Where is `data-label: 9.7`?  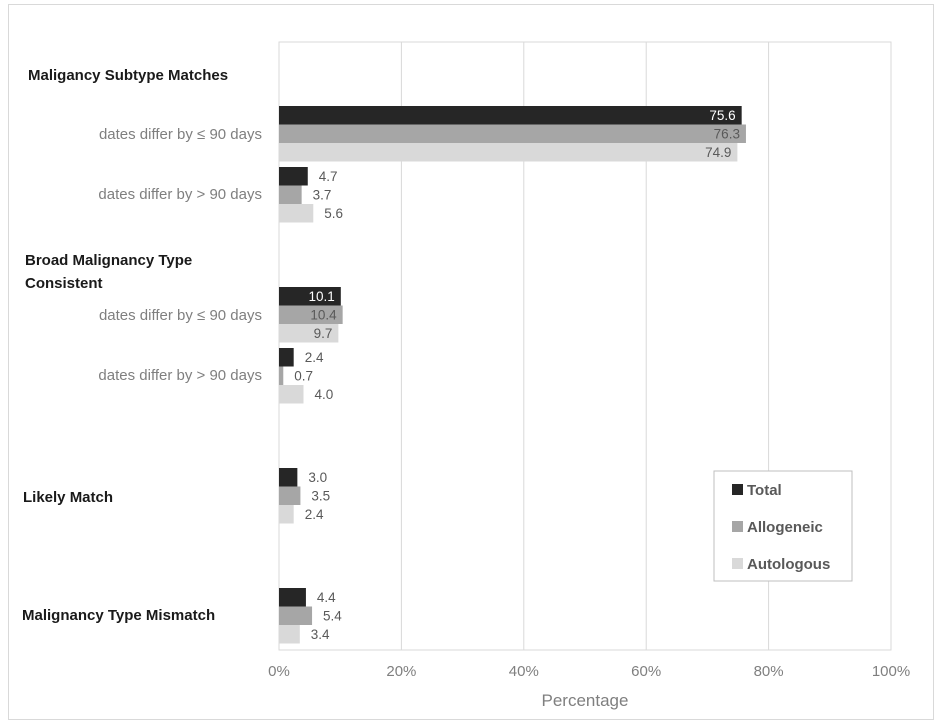
data-label: 9.7 is located at coordinates (323, 333).